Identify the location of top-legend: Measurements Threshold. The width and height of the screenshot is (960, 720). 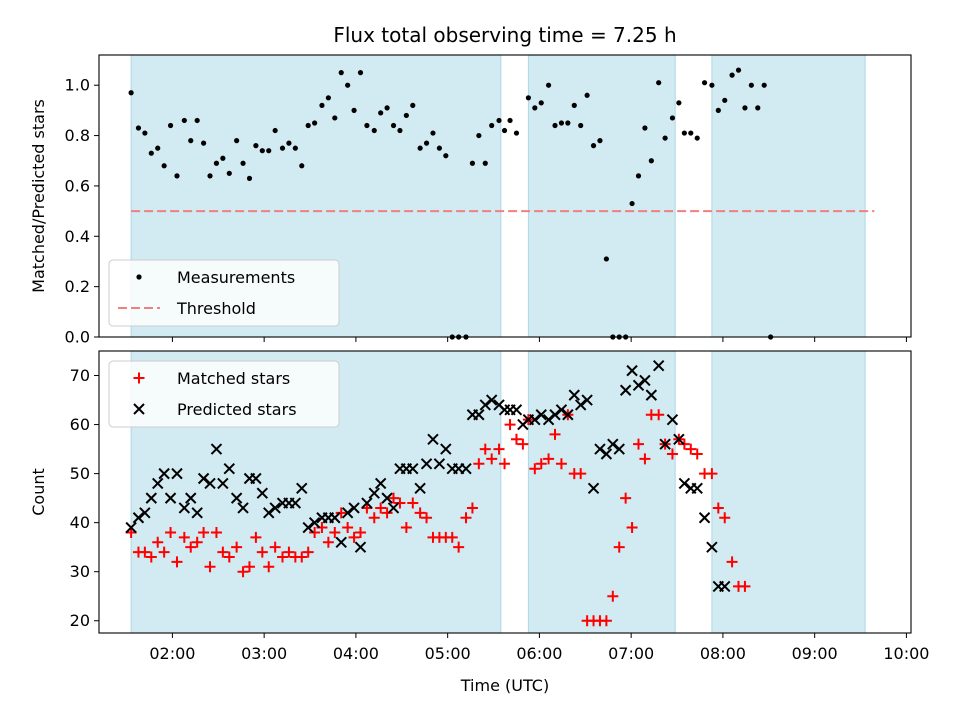
(224, 293).